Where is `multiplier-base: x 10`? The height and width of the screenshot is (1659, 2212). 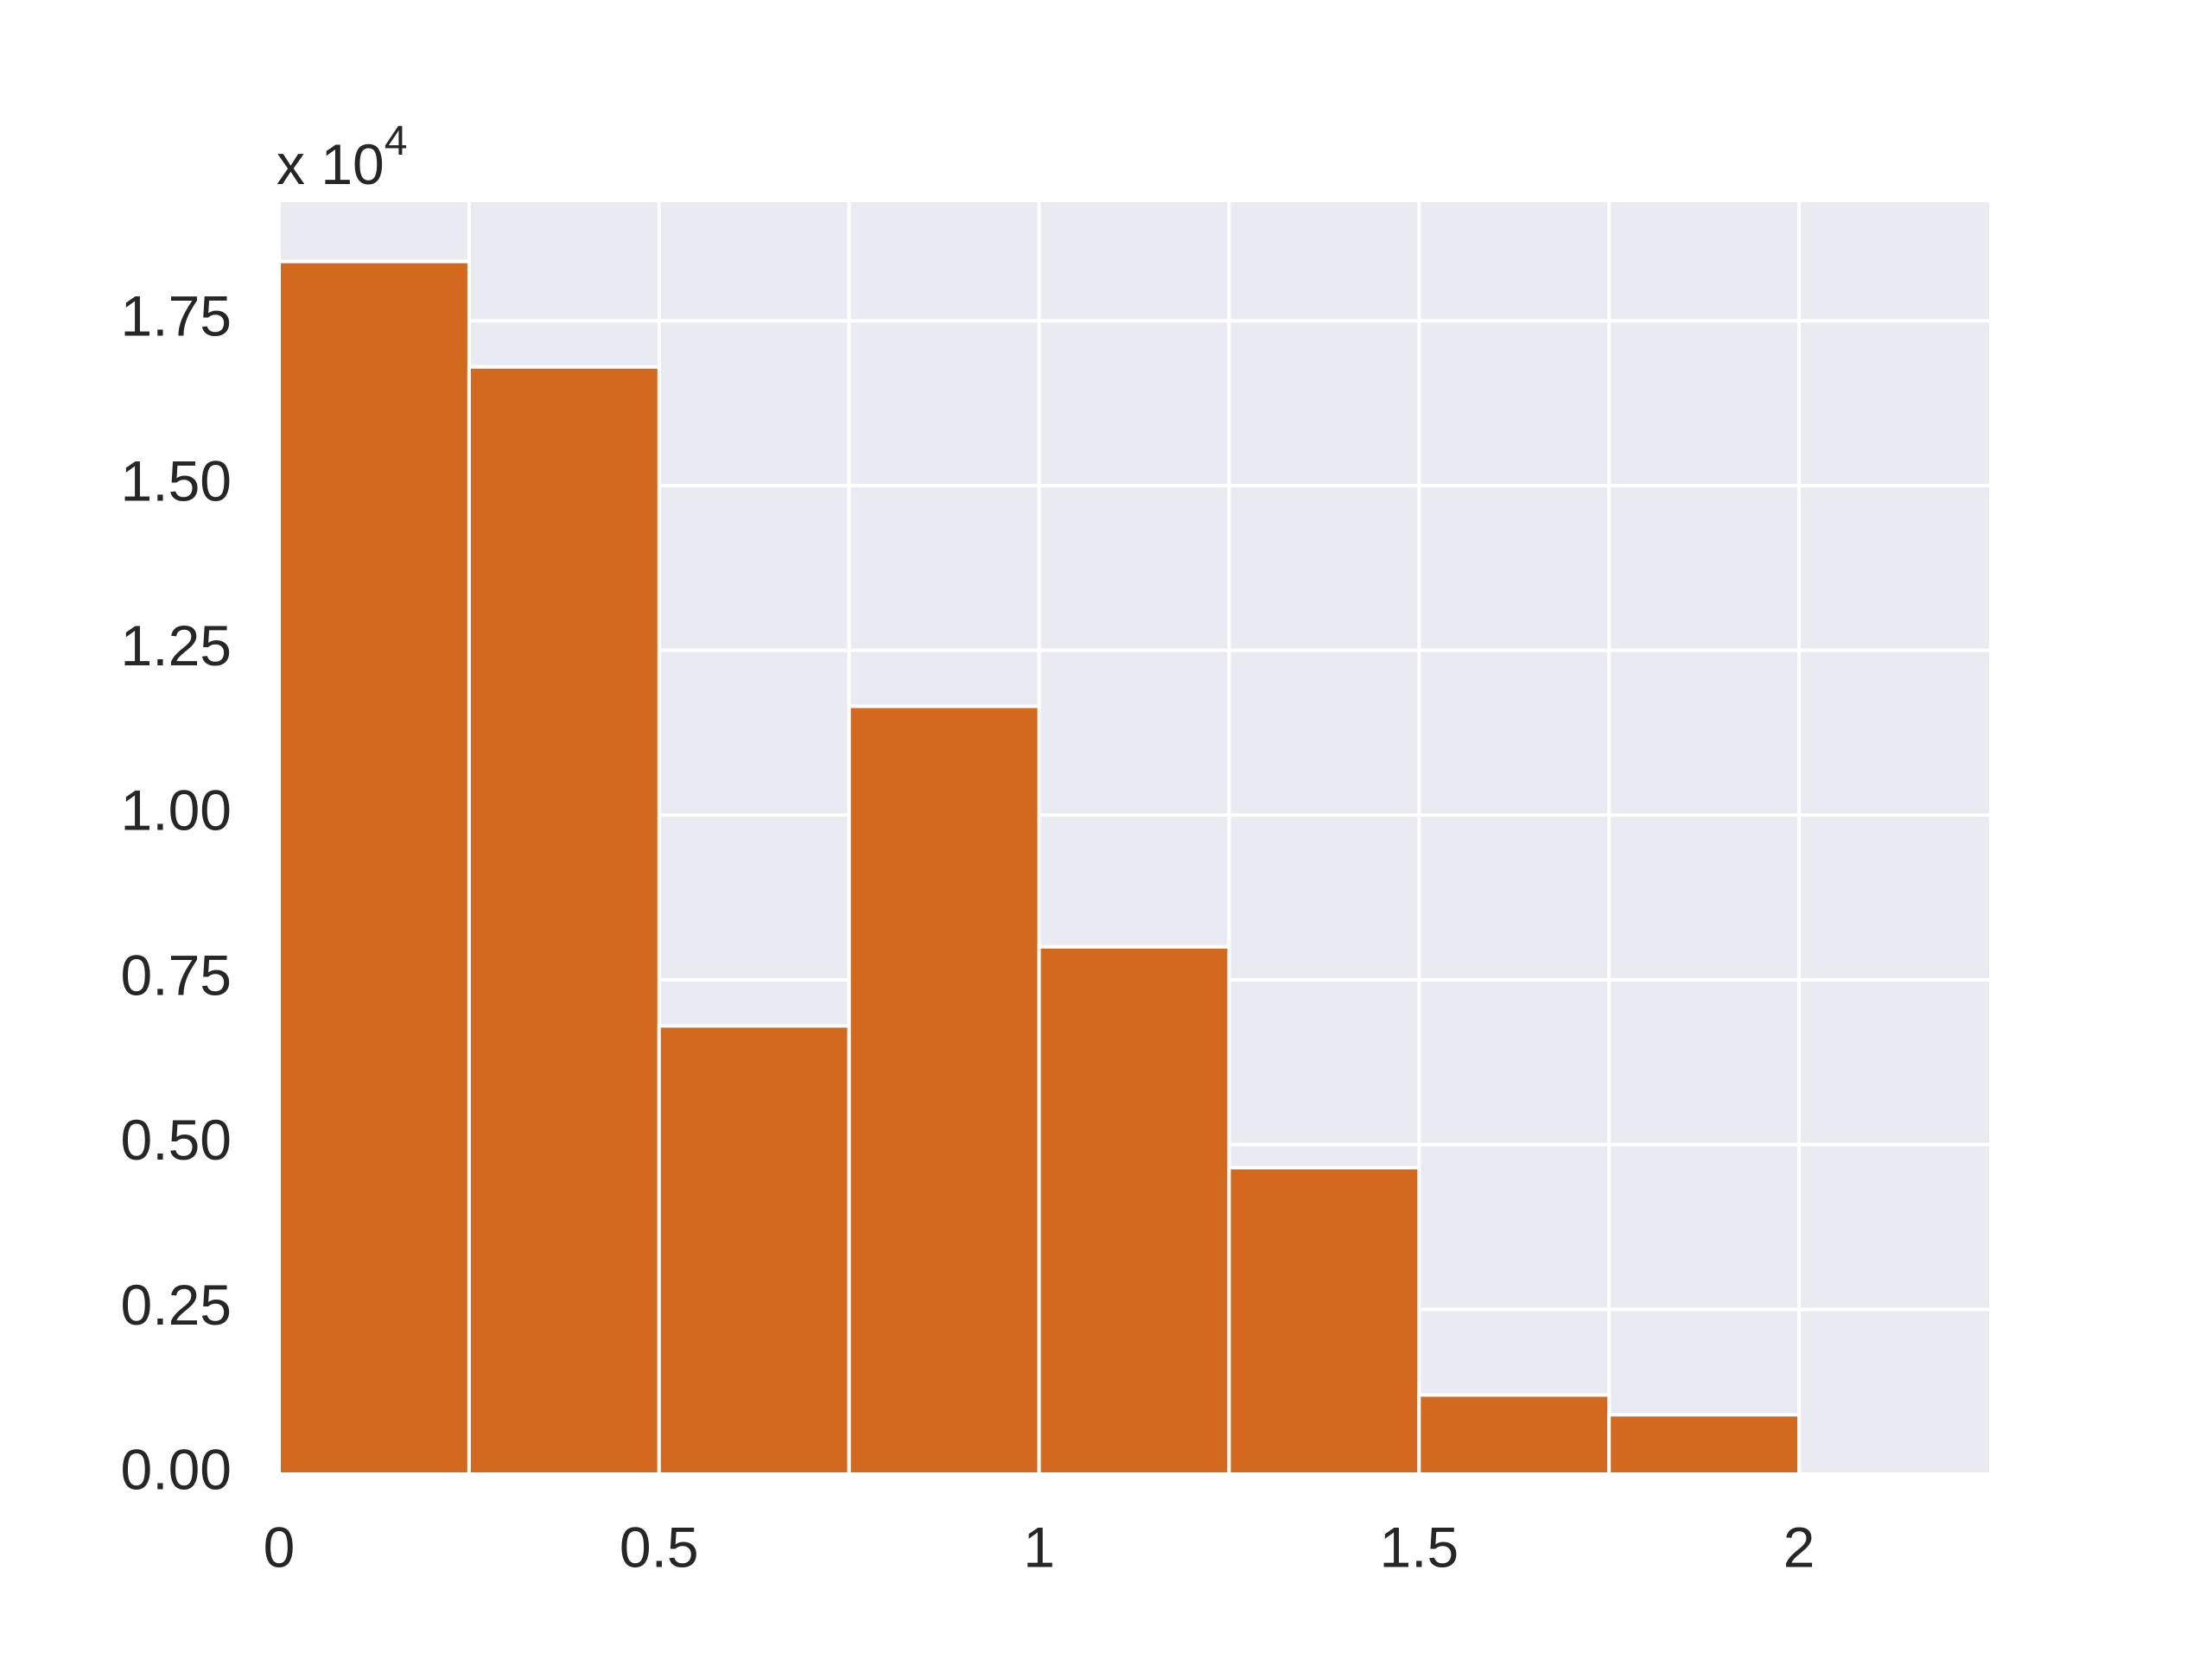 multiplier-base: x 10 is located at coordinates (330, 164).